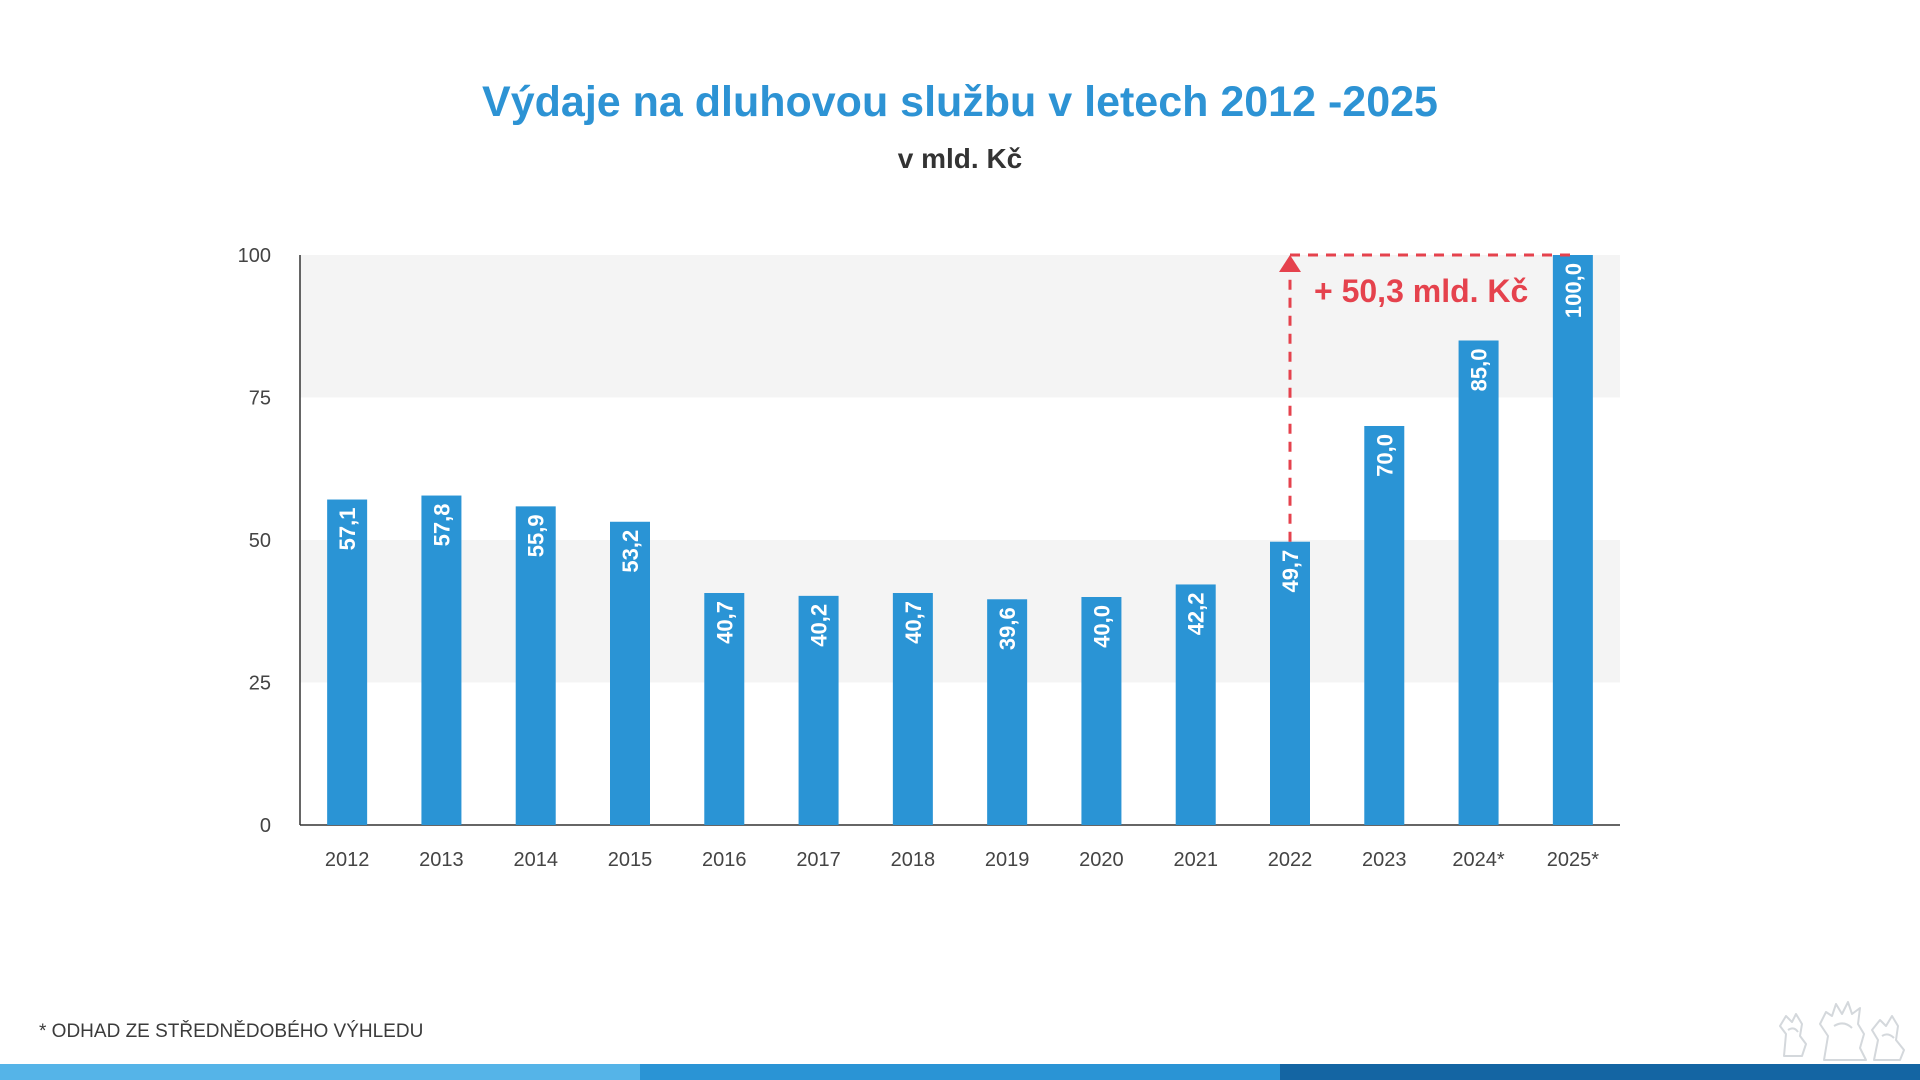  Describe the element at coordinates (1384, 455) in the screenshot. I see `bar-value-label: 70,0` at that location.